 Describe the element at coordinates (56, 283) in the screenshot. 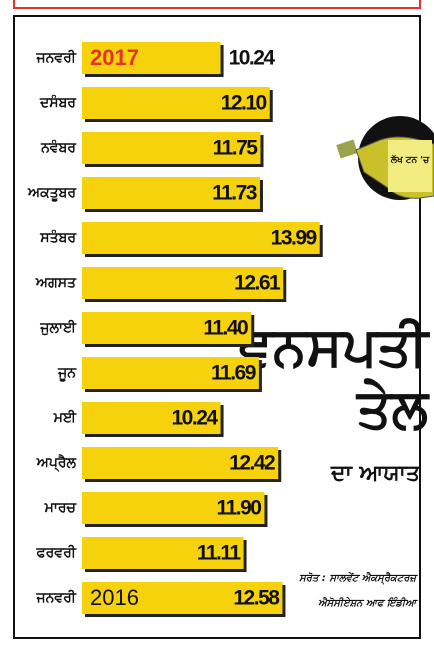

I see `y-tick-label: ਅਗਸਤ` at that location.